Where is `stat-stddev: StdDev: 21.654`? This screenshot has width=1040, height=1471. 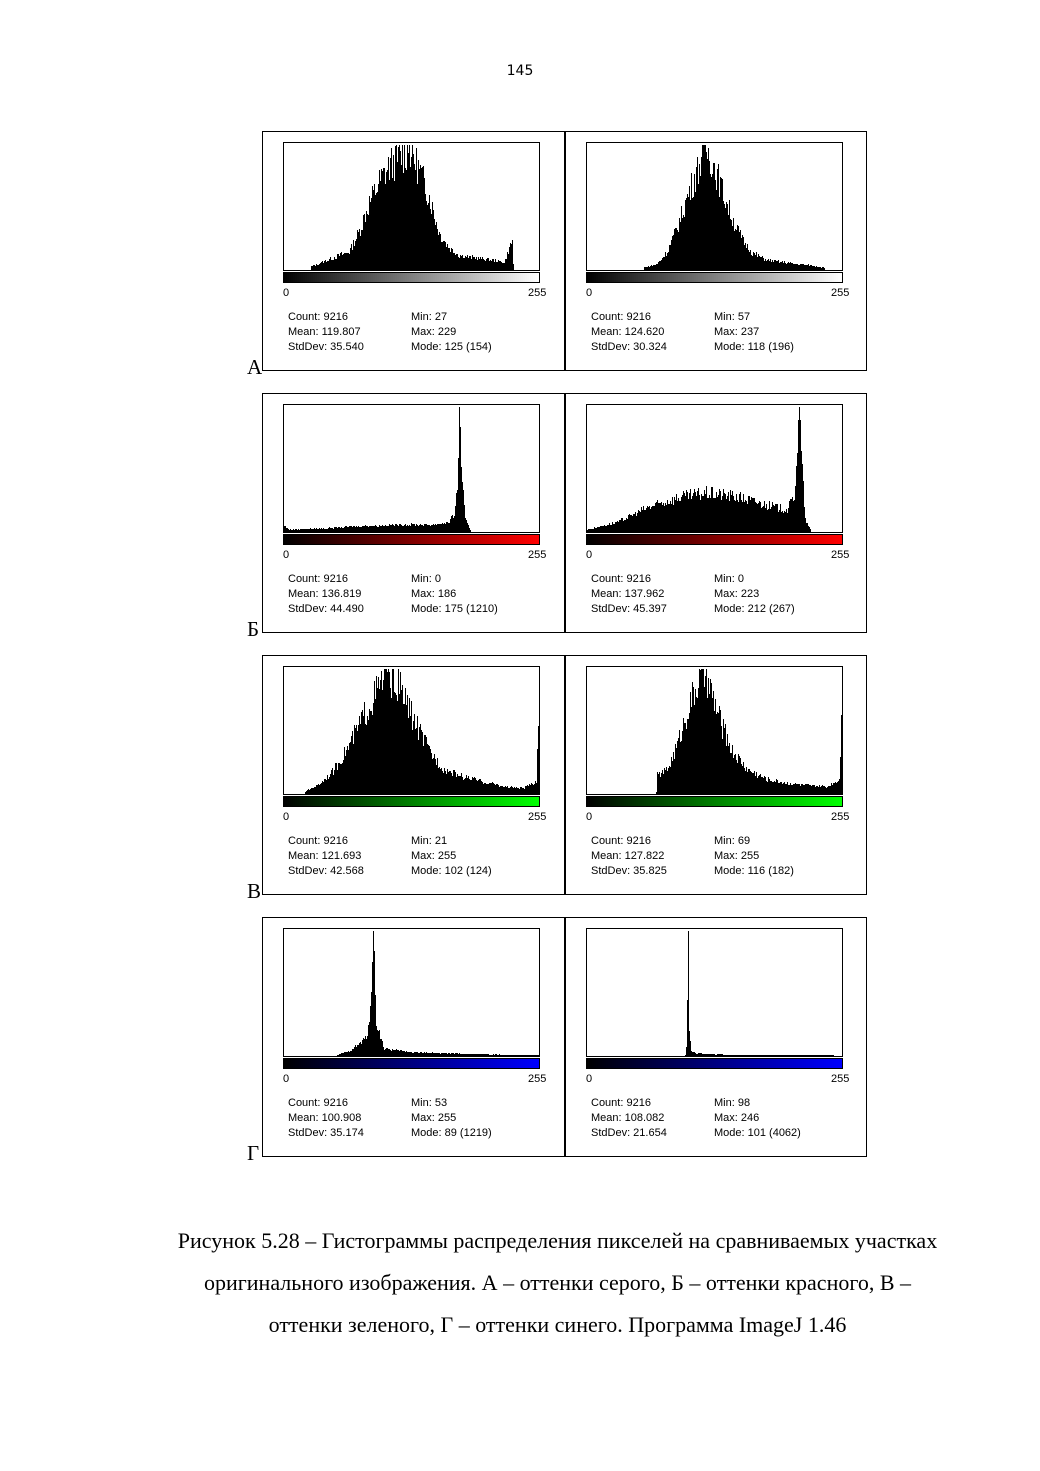 stat-stddev: StdDev: 21.654 is located at coordinates (629, 1133).